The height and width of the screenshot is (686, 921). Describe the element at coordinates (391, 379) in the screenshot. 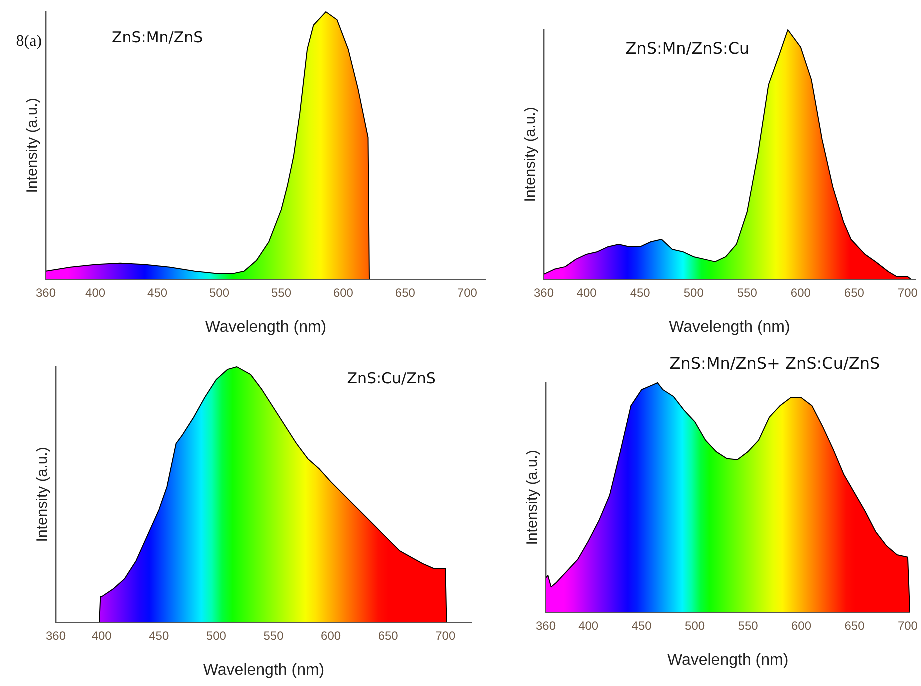

I see `chart-title: ZnS:Cu/ZnS` at that location.